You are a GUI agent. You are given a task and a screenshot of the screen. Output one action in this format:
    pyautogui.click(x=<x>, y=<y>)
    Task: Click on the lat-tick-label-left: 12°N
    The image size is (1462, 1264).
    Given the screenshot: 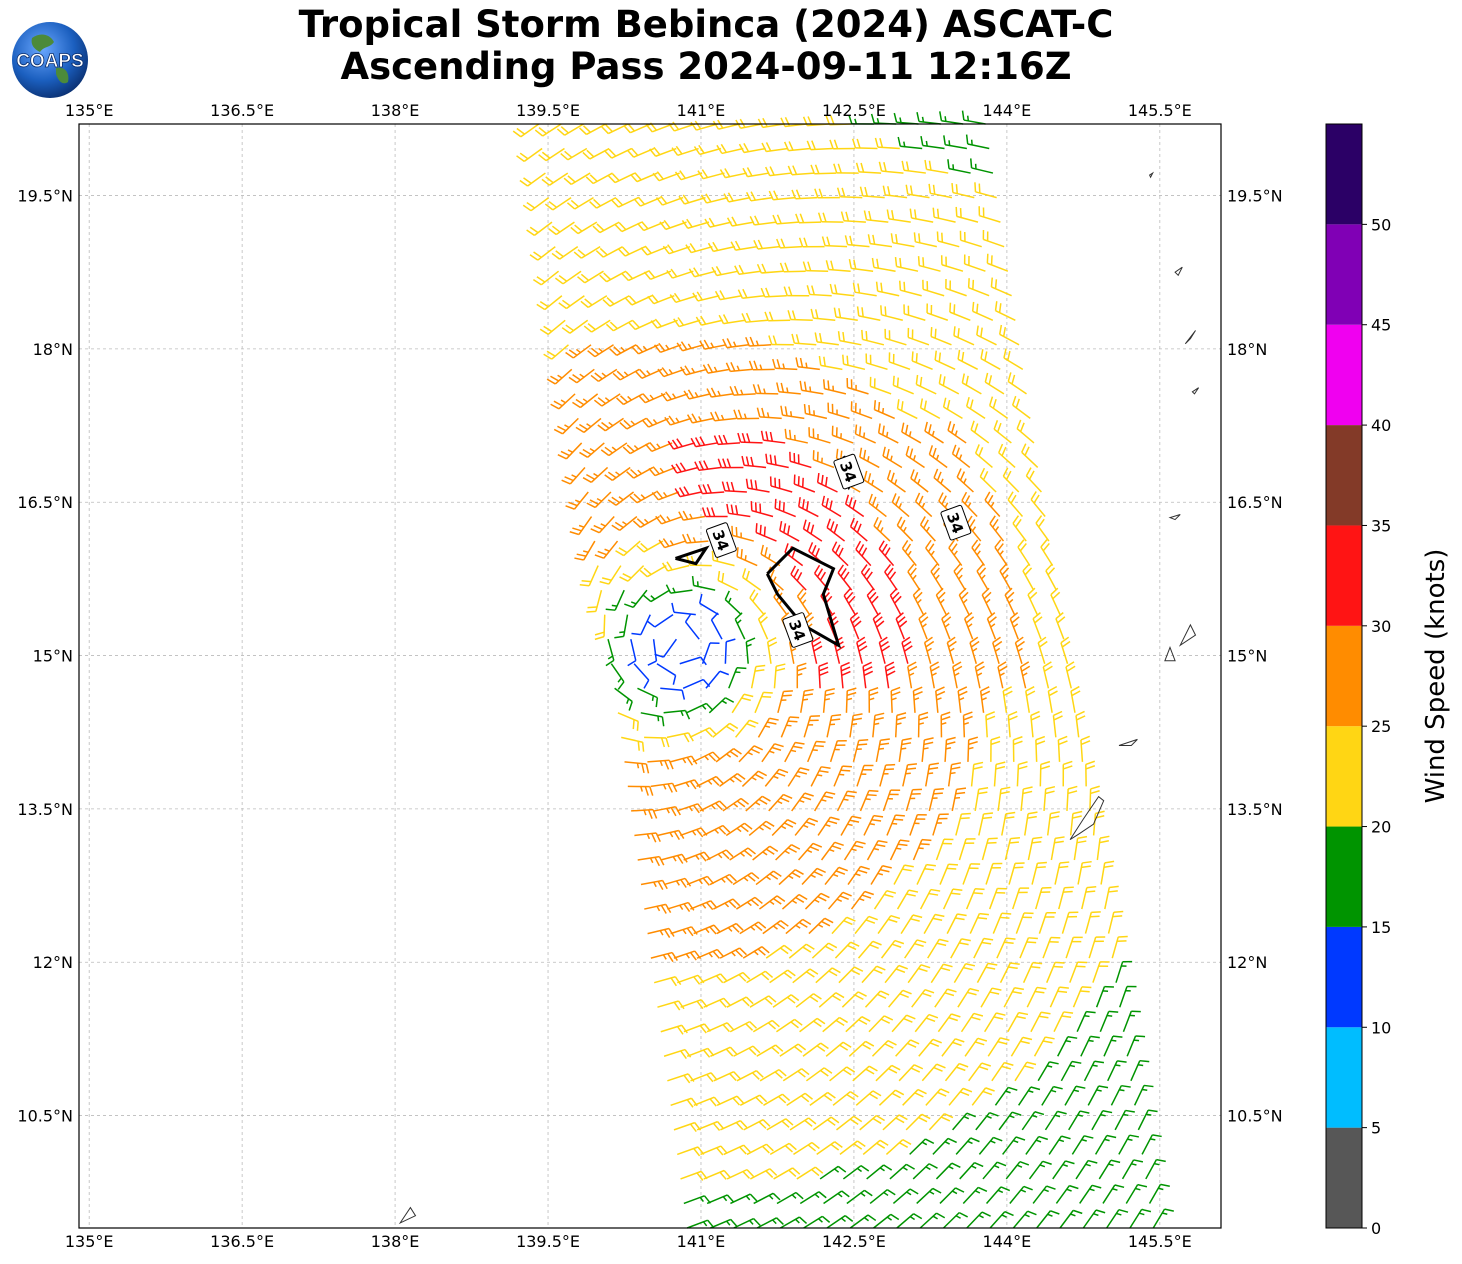 What is the action you would take?
    pyautogui.click(x=53, y=962)
    